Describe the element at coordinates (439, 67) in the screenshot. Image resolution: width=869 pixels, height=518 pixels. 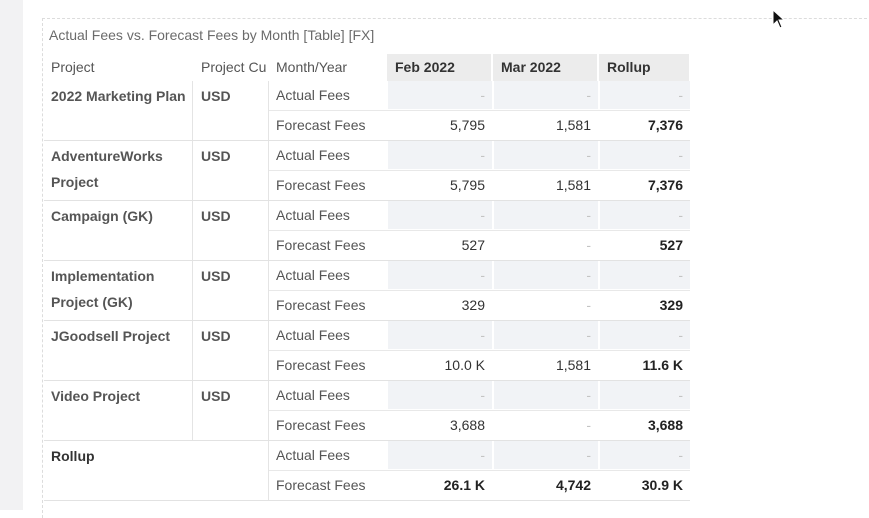
I see `column-header-feb-2022: Feb 2022` at that location.